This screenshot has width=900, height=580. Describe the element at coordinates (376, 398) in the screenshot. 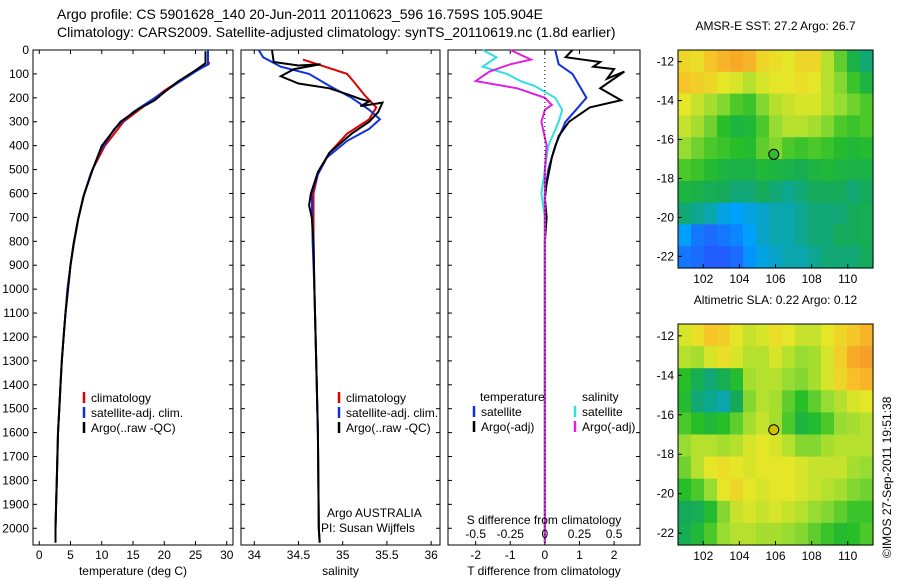

I see `legend-entry: climatology` at that location.